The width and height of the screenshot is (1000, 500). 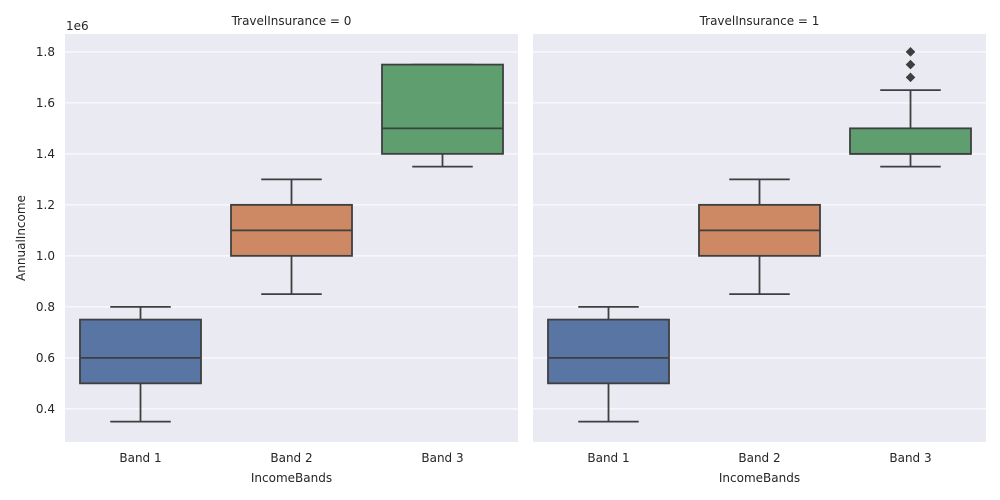 What do you see at coordinates (45, 205) in the screenshot?
I see `y-tick-label: 1.2` at bounding box center [45, 205].